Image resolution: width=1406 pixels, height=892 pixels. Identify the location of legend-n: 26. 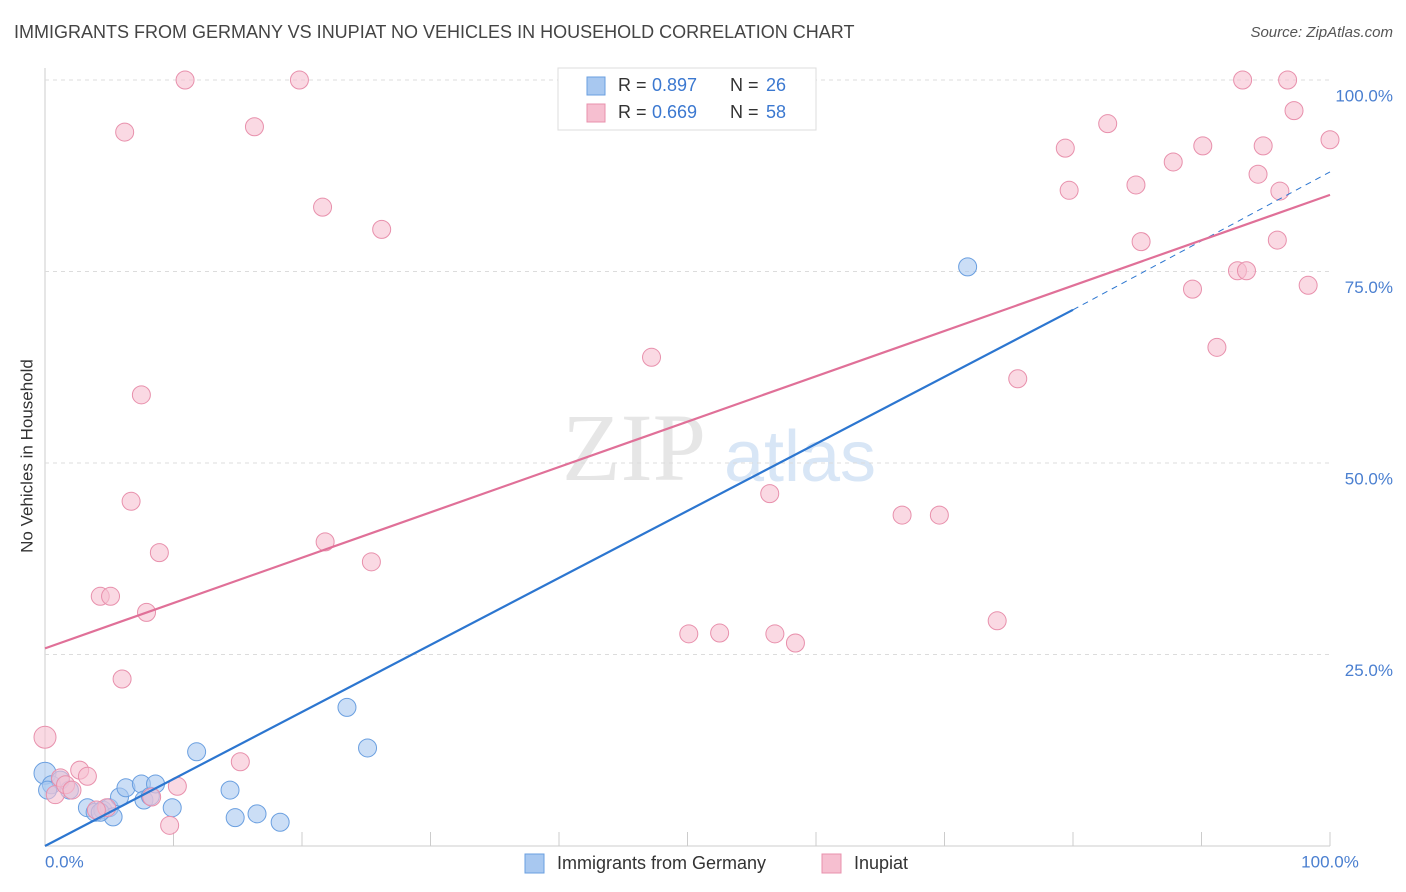
(776, 85).